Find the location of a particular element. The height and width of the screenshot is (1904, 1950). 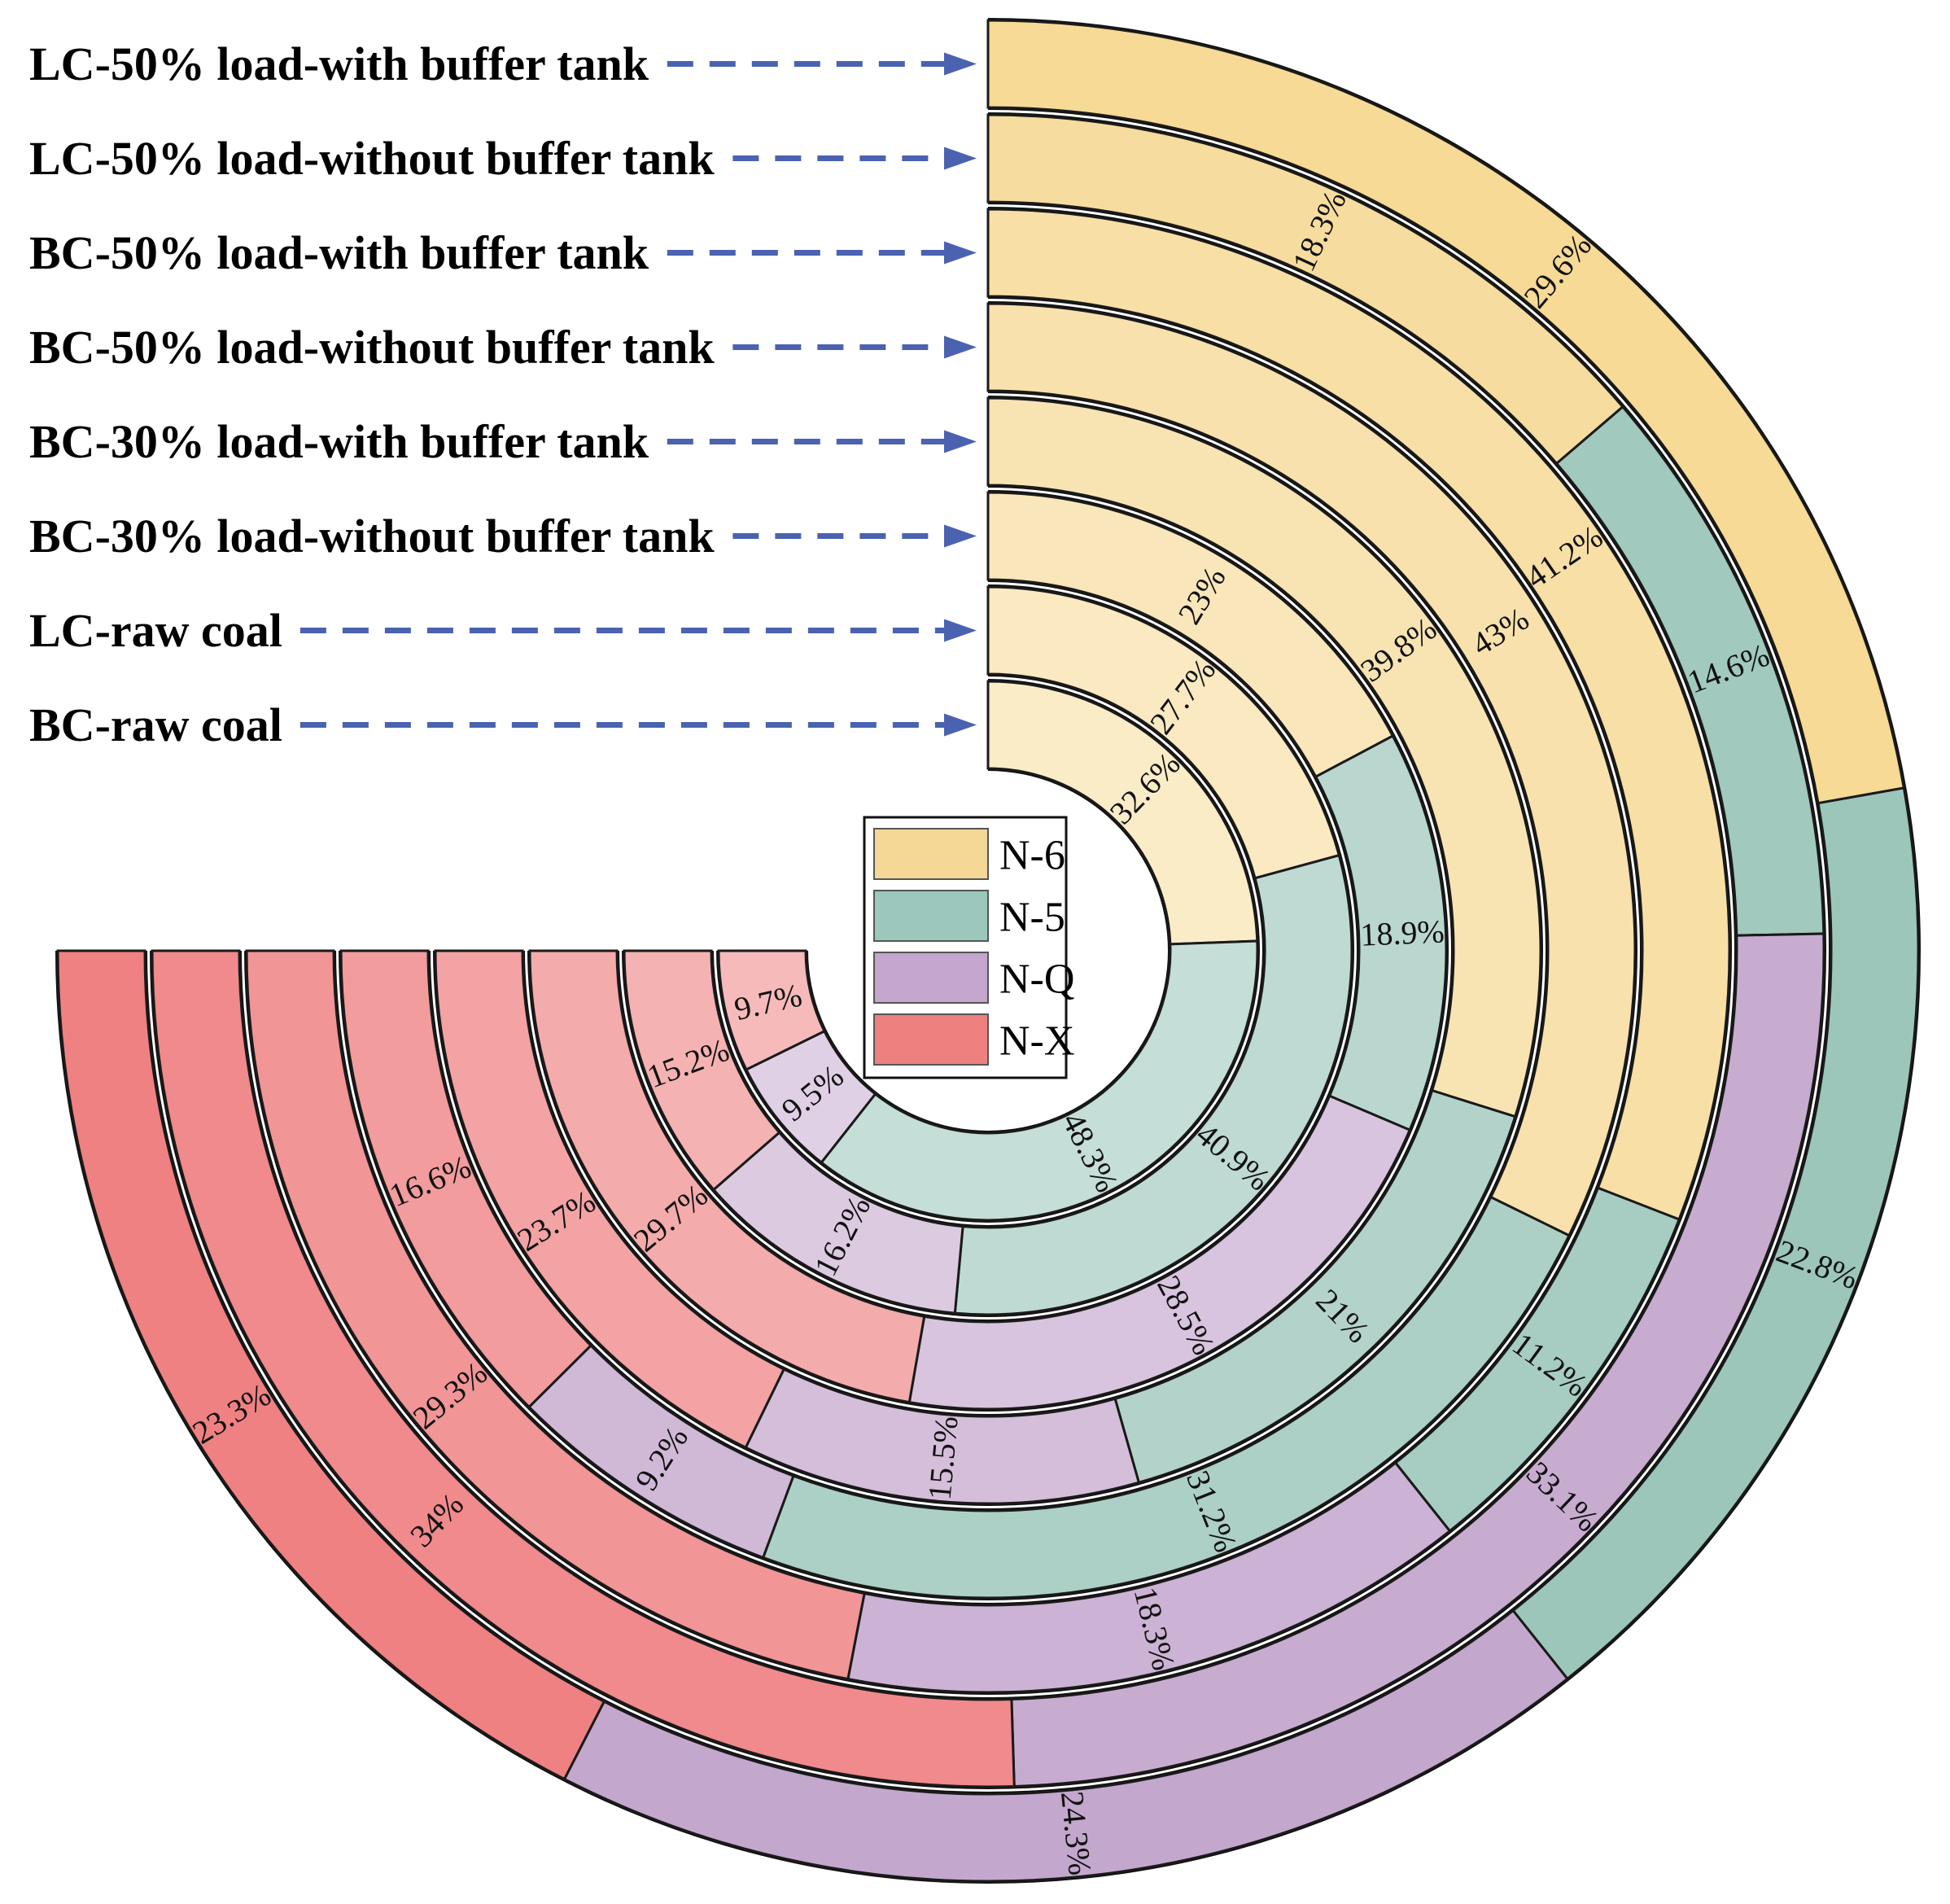

legend-label-n-x: N-X is located at coordinates (1036, 1041).